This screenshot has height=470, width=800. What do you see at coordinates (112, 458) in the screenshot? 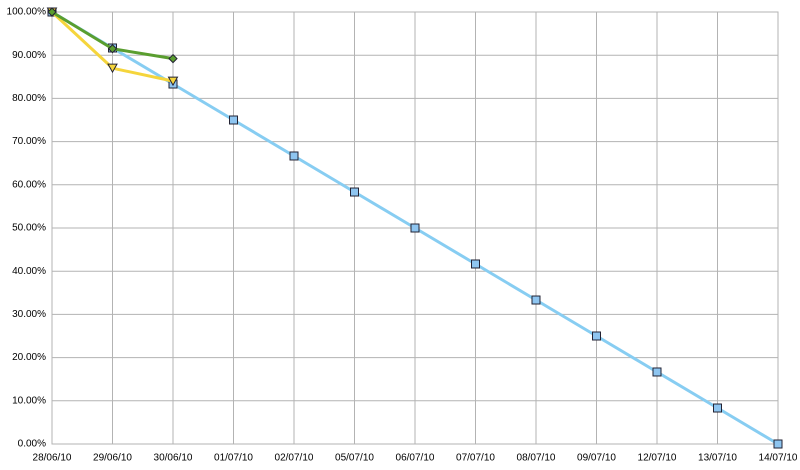
I see `x-tick-label: 29/06/10` at bounding box center [112, 458].